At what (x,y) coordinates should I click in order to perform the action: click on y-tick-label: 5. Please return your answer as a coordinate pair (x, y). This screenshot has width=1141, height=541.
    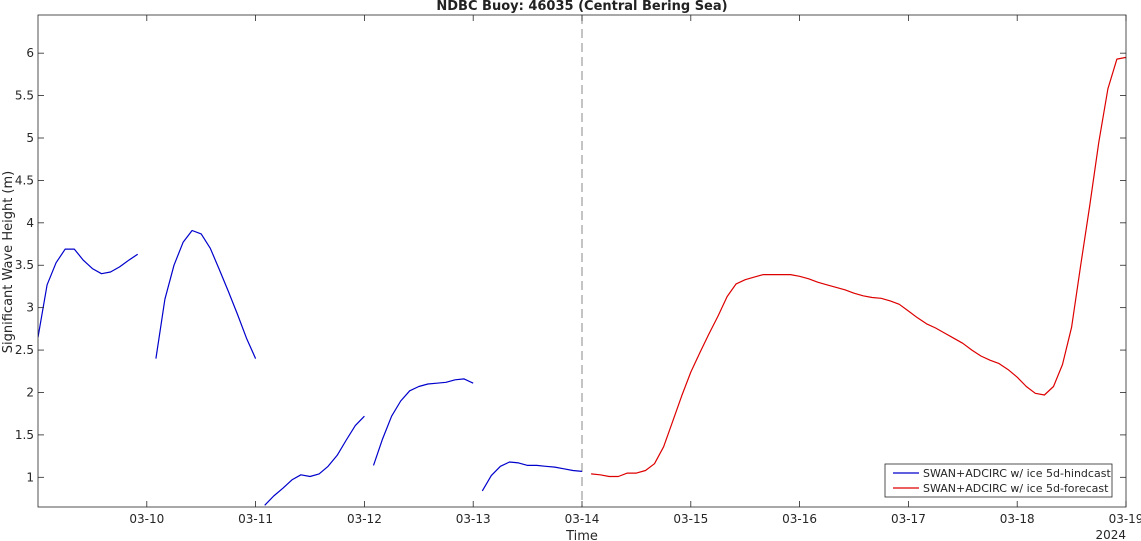
    Looking at the image, I should click on (30, 138).